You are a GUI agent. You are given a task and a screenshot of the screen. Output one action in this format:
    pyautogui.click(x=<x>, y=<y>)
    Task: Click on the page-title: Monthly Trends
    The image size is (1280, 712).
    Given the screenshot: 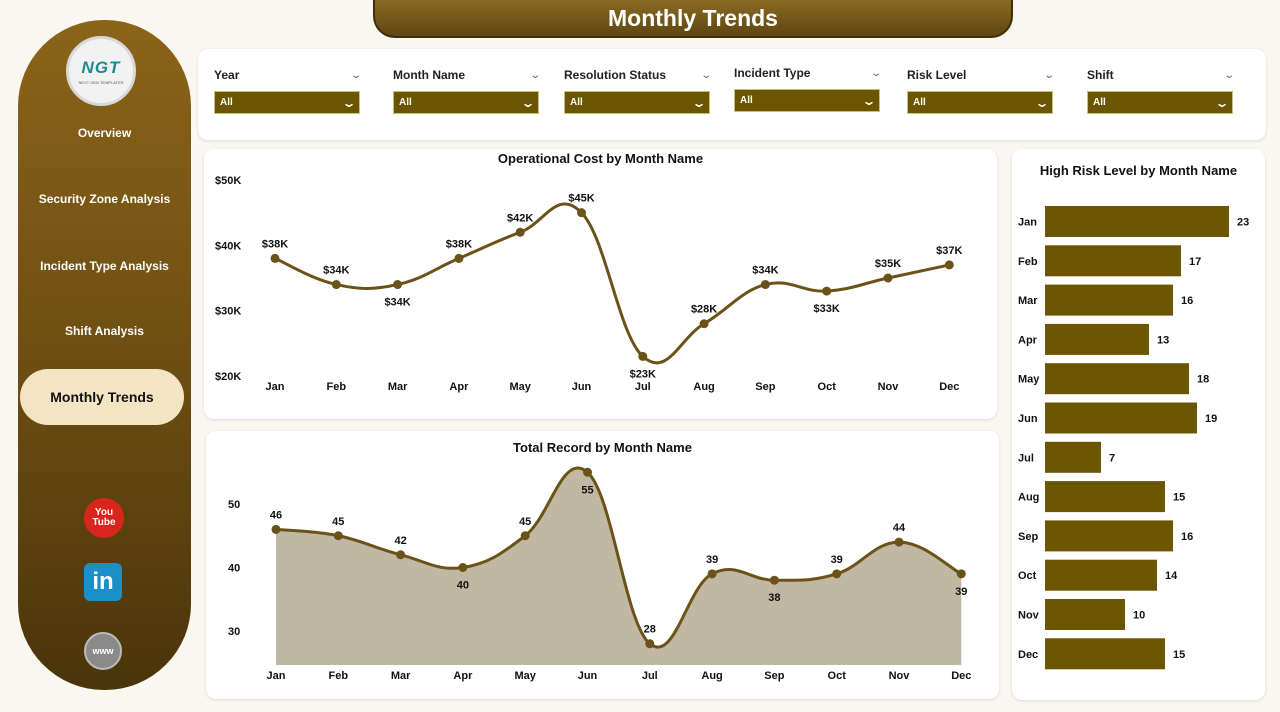 What is the action you would take?
    pyautogui.click(x=693, y=17)
    